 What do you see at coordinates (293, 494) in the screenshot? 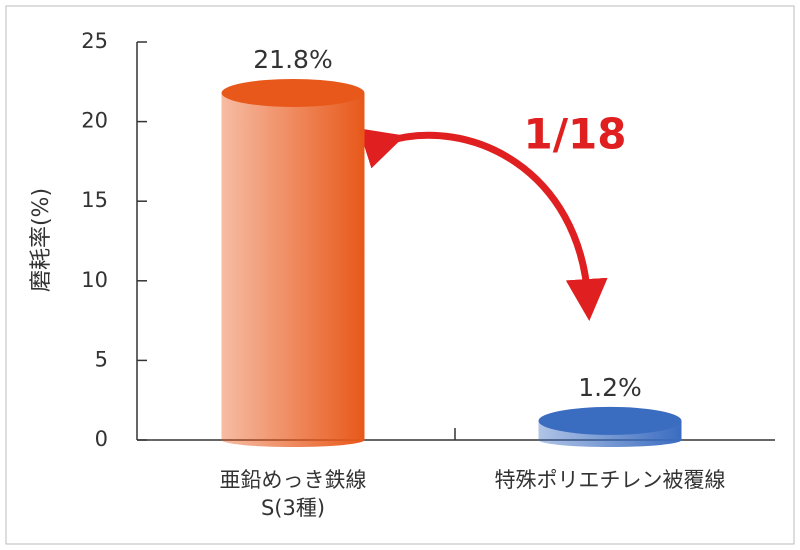
I see `x-tick-label: 亜鉛めっき鉄線 S(3種)` at bounding box center [293, 494].